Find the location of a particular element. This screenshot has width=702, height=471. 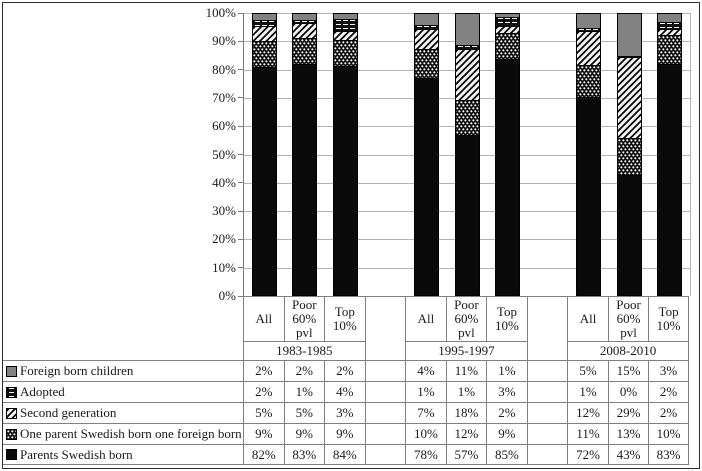

legend-row-label: Foreign born children is located at coordinates (123, 370).